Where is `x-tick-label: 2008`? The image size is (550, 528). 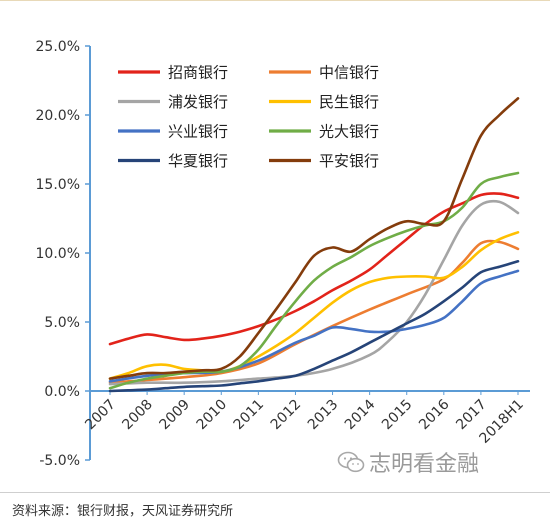 x-tick-label: 2008 is located at coordinates (137, 415).